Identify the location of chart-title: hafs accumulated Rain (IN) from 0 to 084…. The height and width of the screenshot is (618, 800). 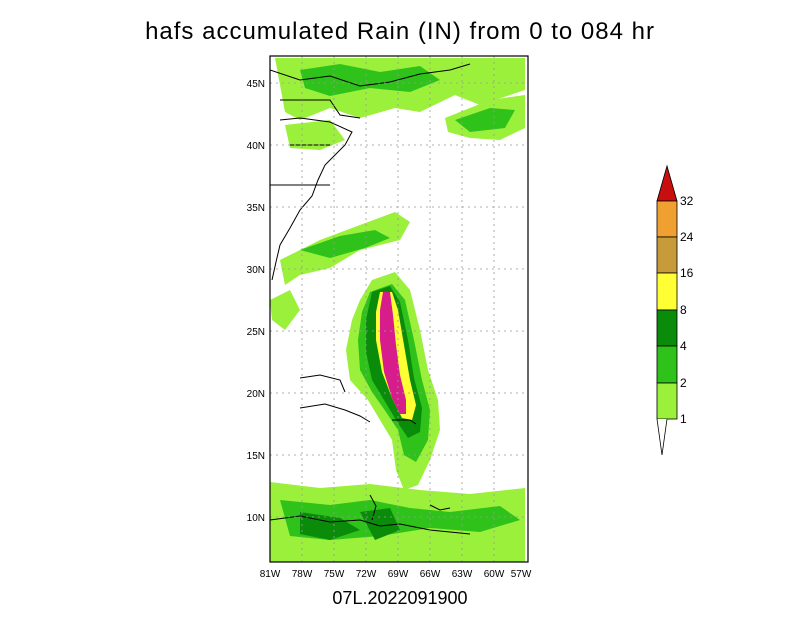
(400, 31).